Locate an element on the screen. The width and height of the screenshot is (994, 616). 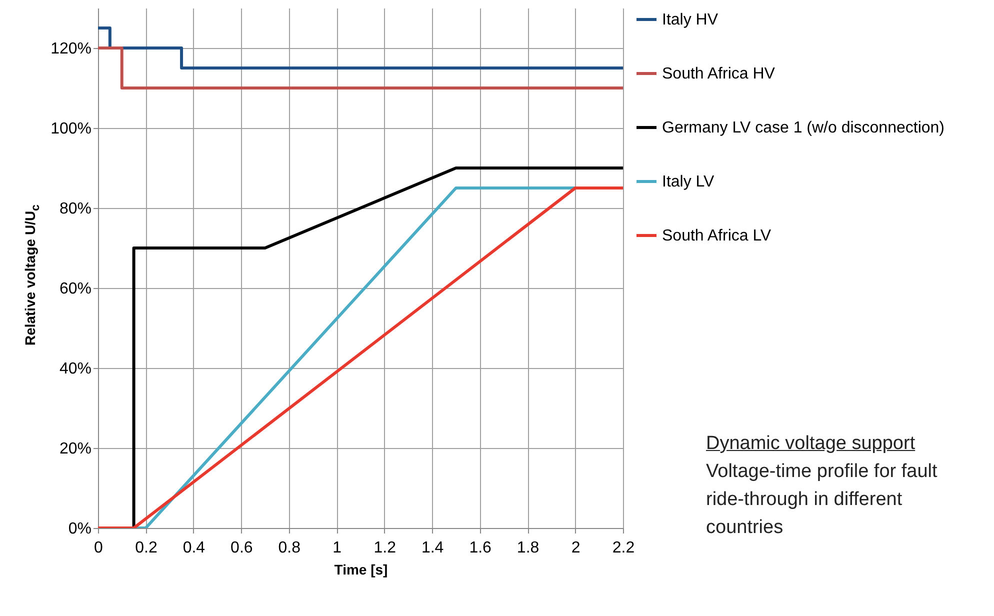
legend-label: Italy LV is located at coordinates (688, 182).